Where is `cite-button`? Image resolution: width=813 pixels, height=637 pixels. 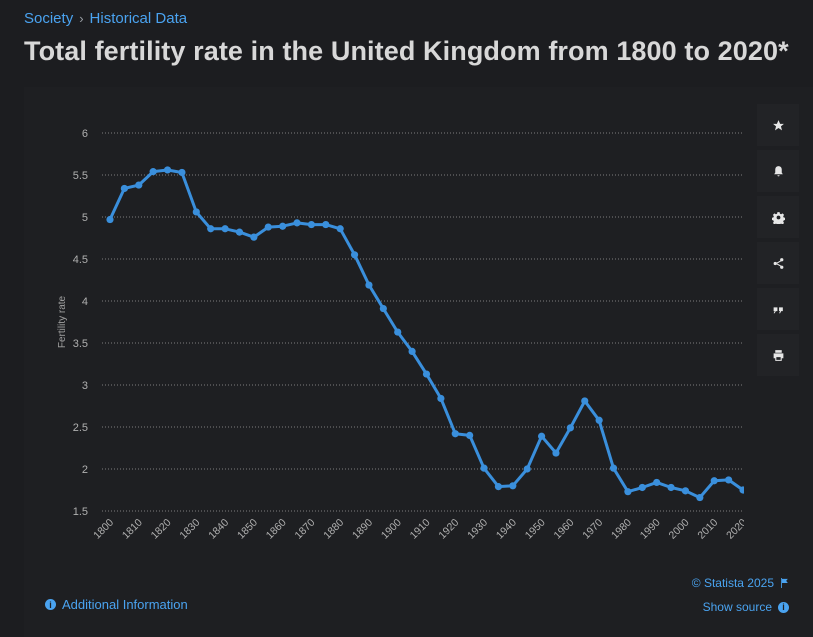
cite-button is located at coordinates (778, 309).